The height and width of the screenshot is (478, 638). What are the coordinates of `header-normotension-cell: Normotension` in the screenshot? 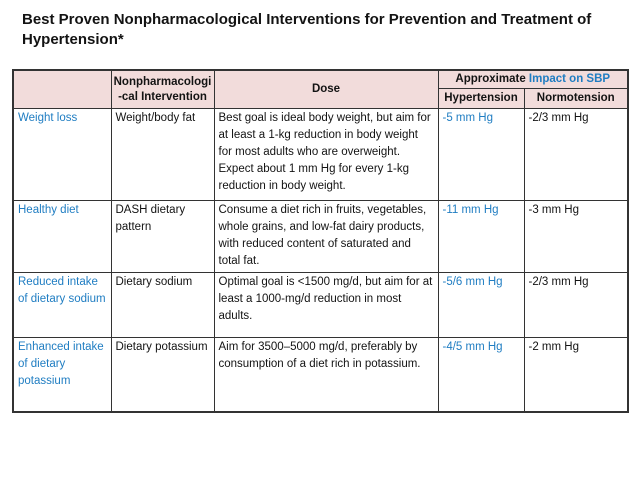 It's located at (576, 98).